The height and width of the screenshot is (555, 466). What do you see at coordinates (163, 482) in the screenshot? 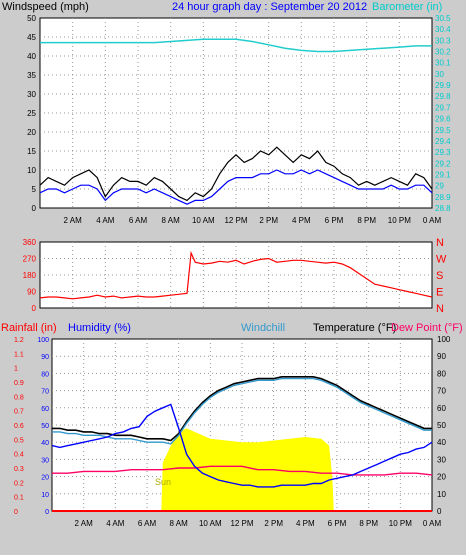
I see `sun-label: Sun` at bounding box center [163, 482].